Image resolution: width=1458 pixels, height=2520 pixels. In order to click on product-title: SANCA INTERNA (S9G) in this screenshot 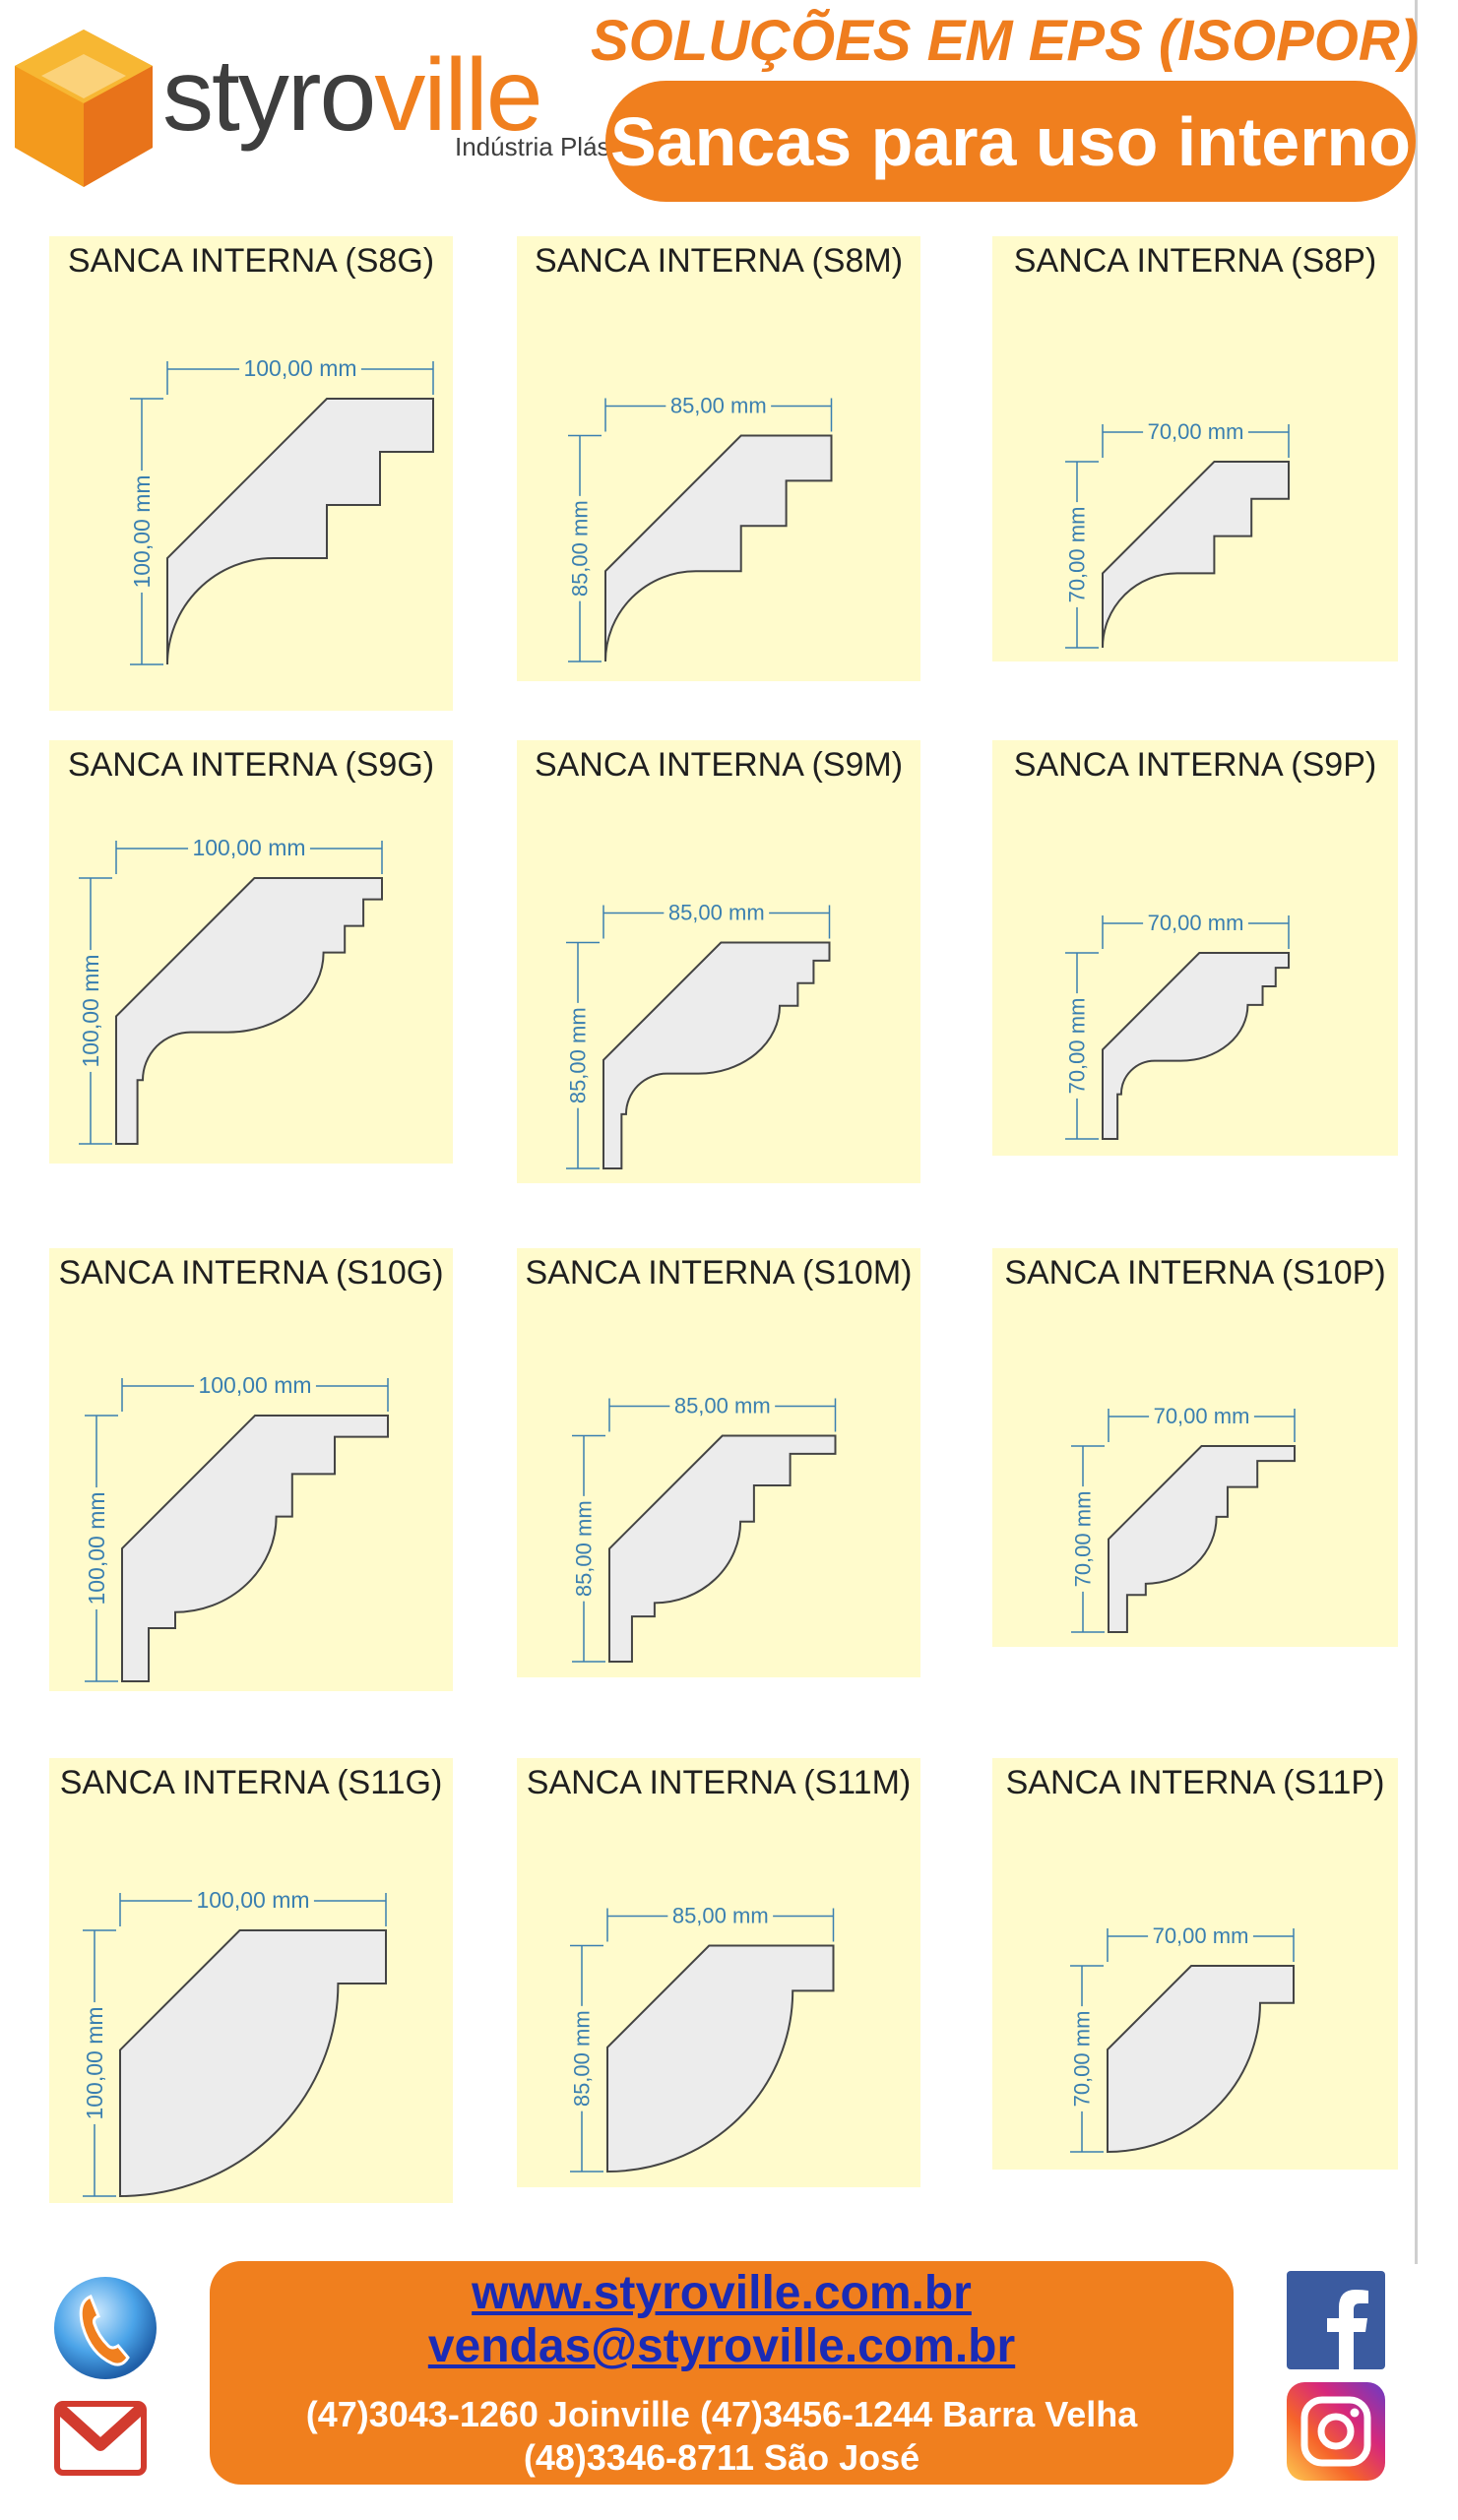, I will do `click(251, 765)`.